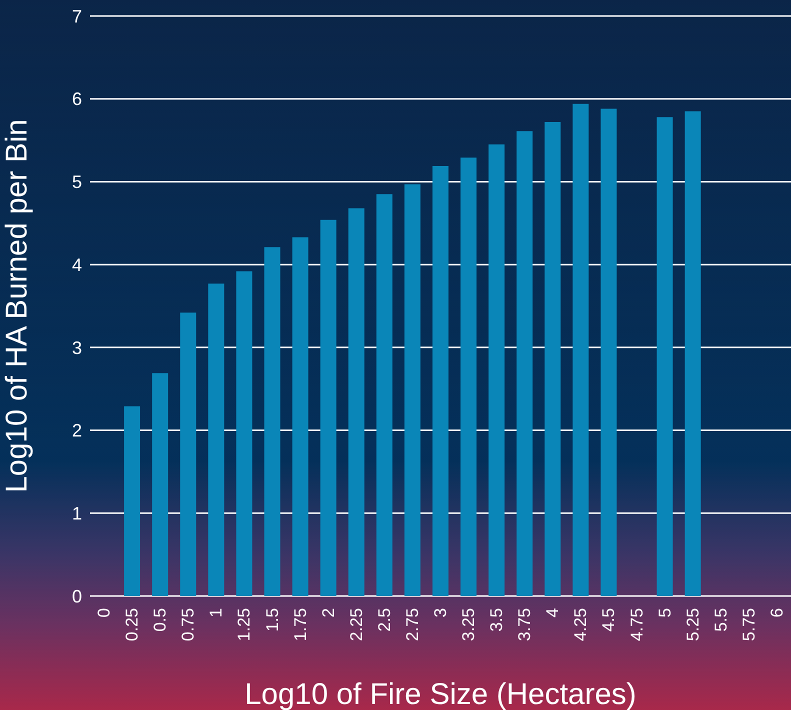 This screenshot has height=710, width=791. Describe the element at coordinates (580, 625) in the screenshot. I see `x-tick-label: 4.25` at that location.